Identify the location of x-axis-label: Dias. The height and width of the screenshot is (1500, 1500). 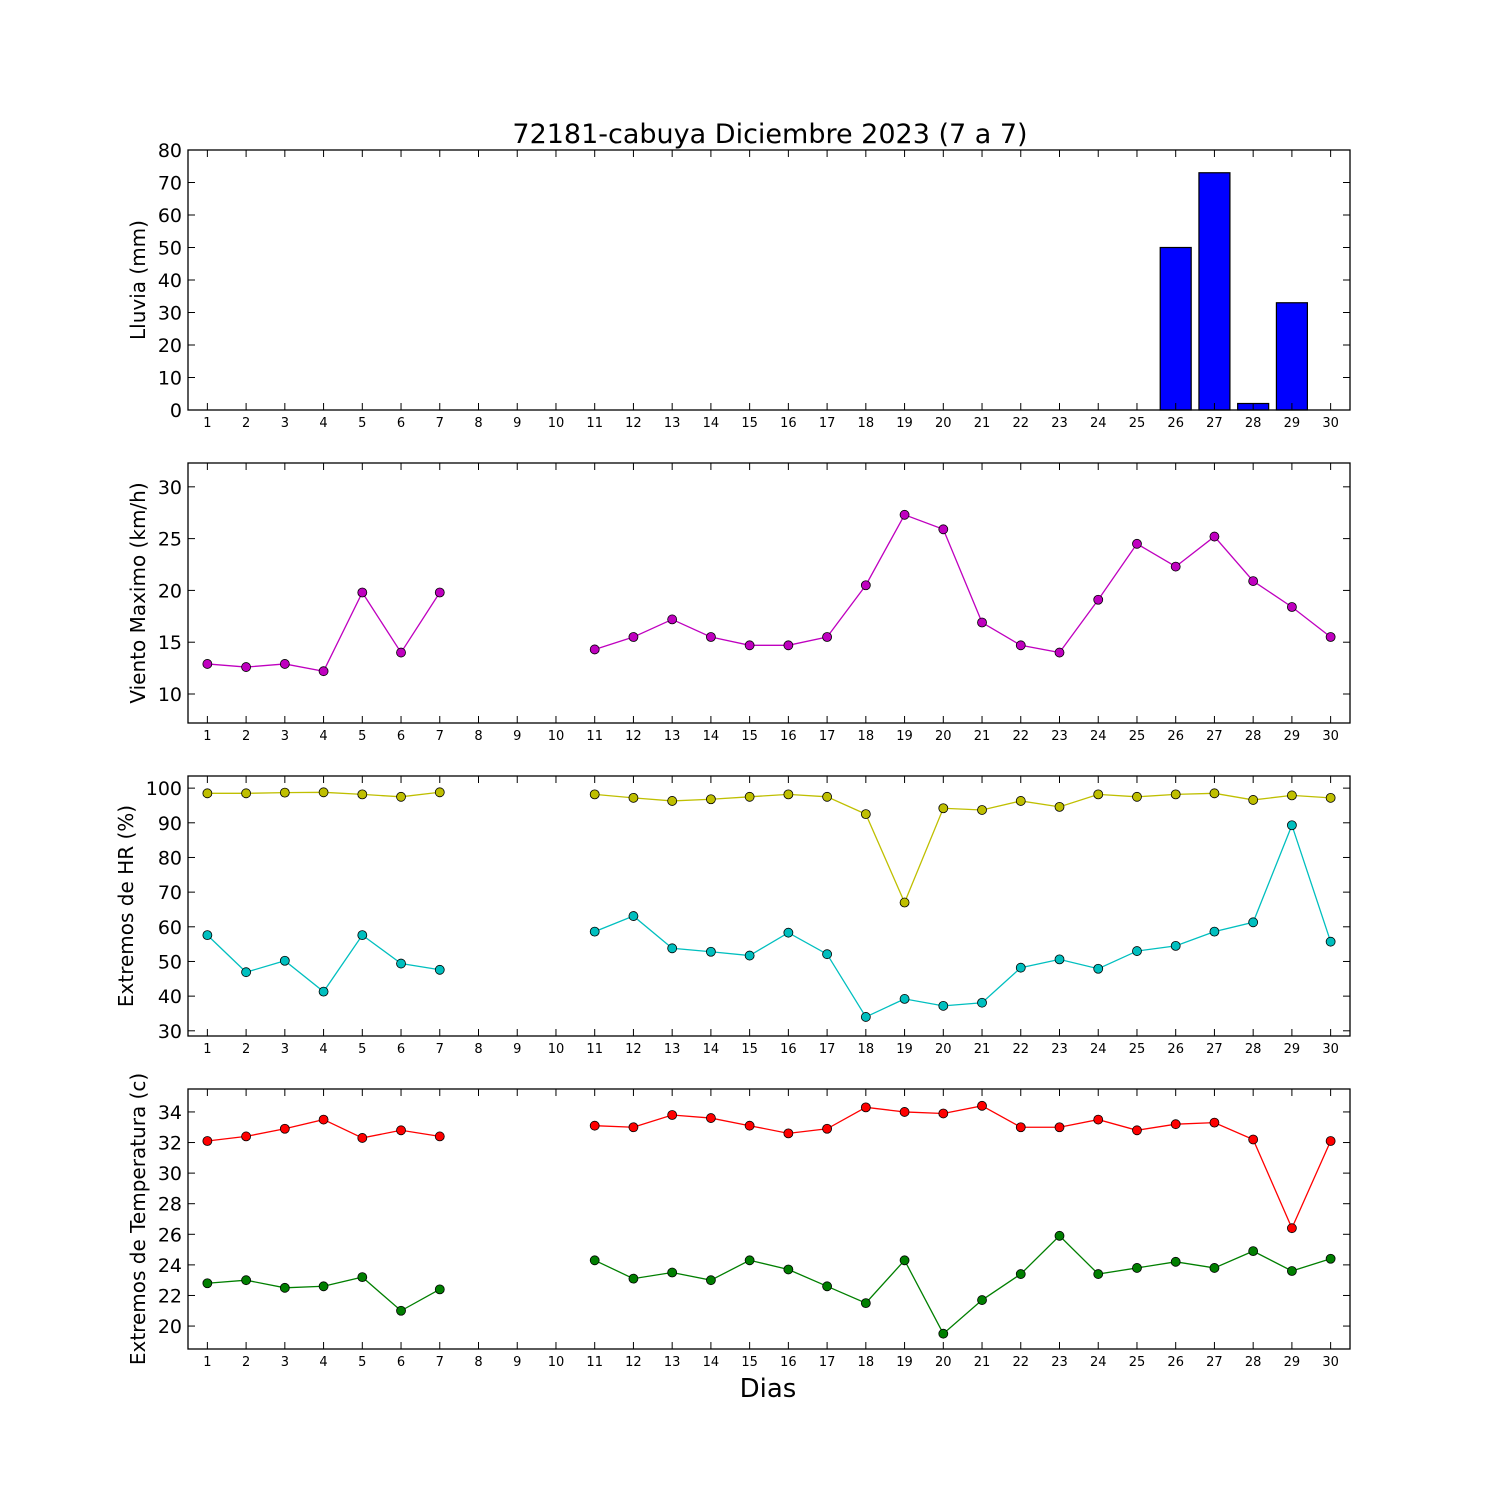
(768, 1389).